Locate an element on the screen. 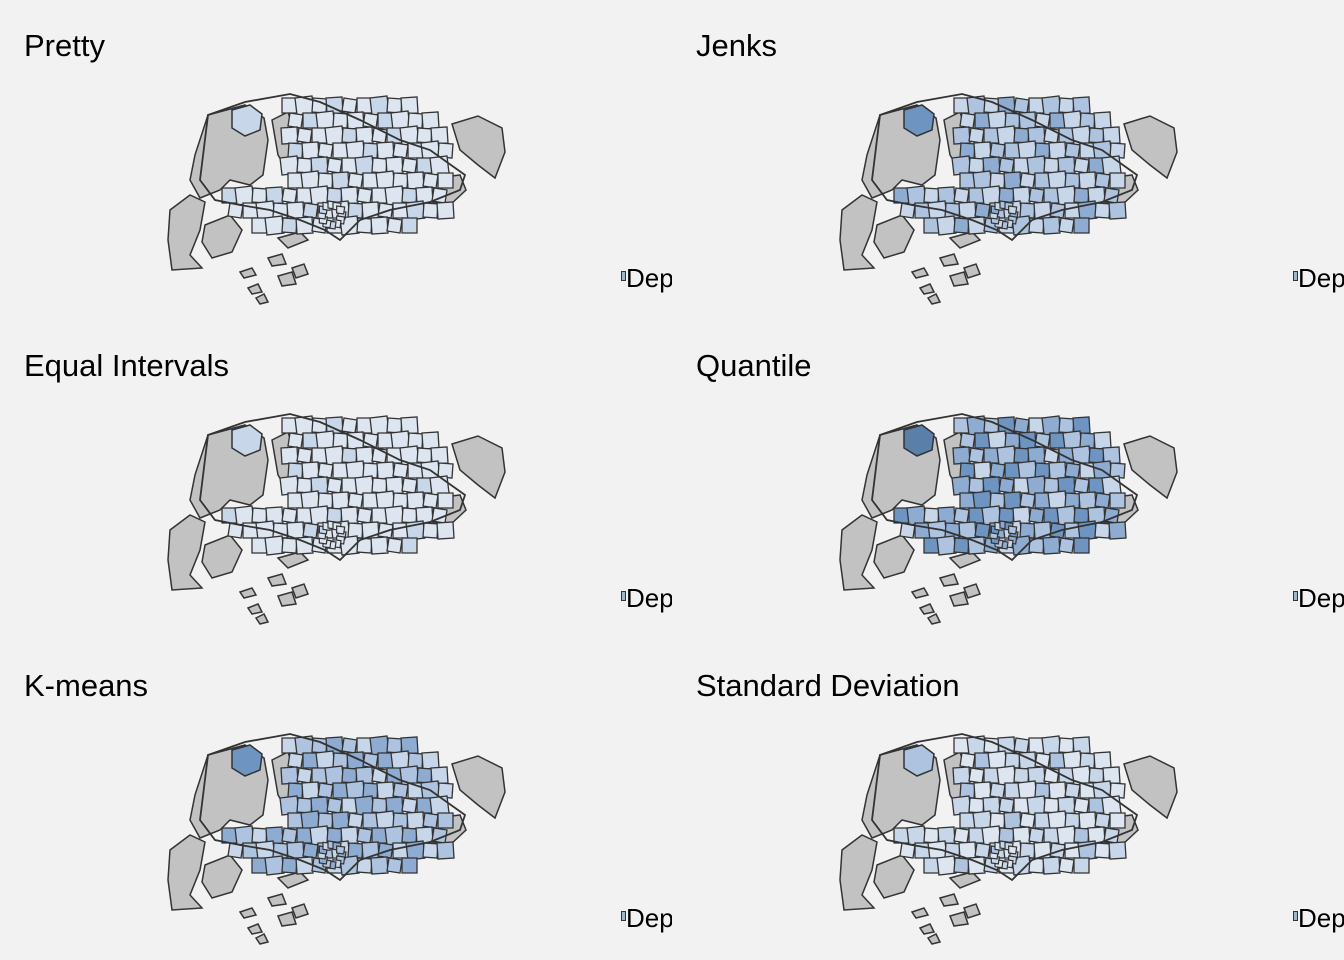  panel-title: Quantile is located at coordinates (754, 365).